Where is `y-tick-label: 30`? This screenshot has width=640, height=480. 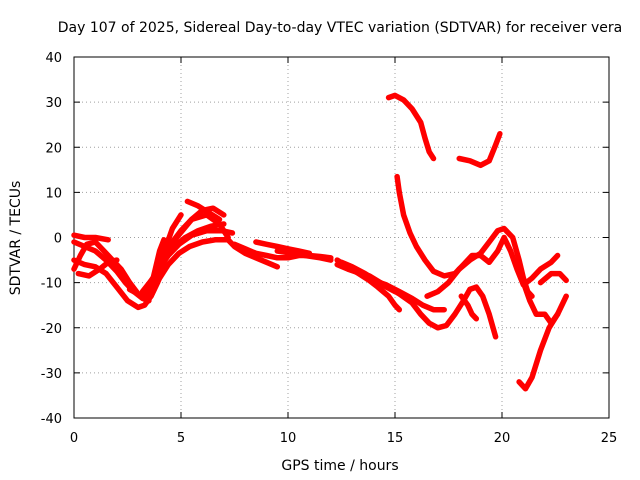
y-tick-label: 30 is located at coordinates (53, 103).